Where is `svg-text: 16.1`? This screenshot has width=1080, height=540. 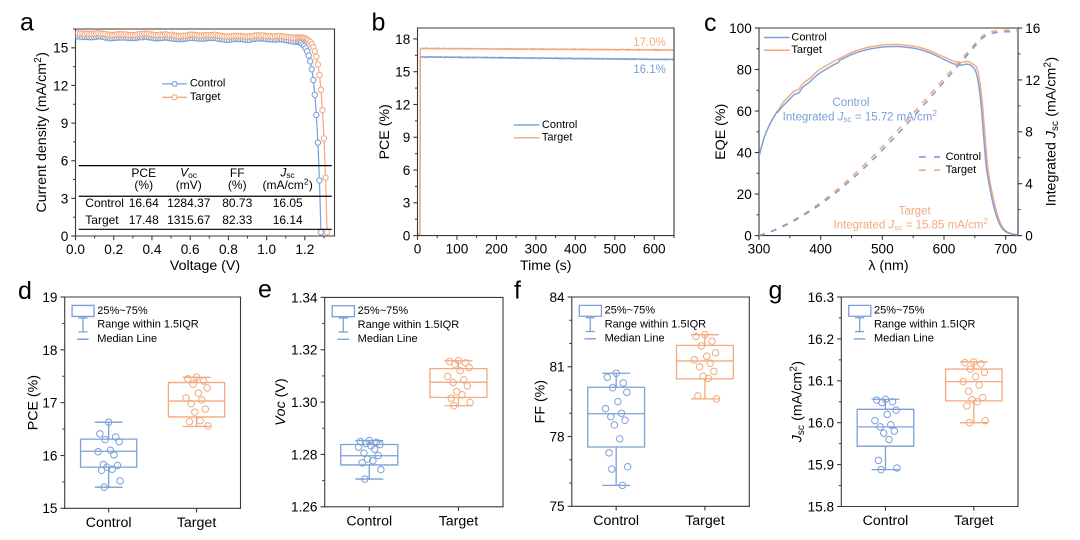
svg-text: 16.1 is located at coordinates (821, 381).